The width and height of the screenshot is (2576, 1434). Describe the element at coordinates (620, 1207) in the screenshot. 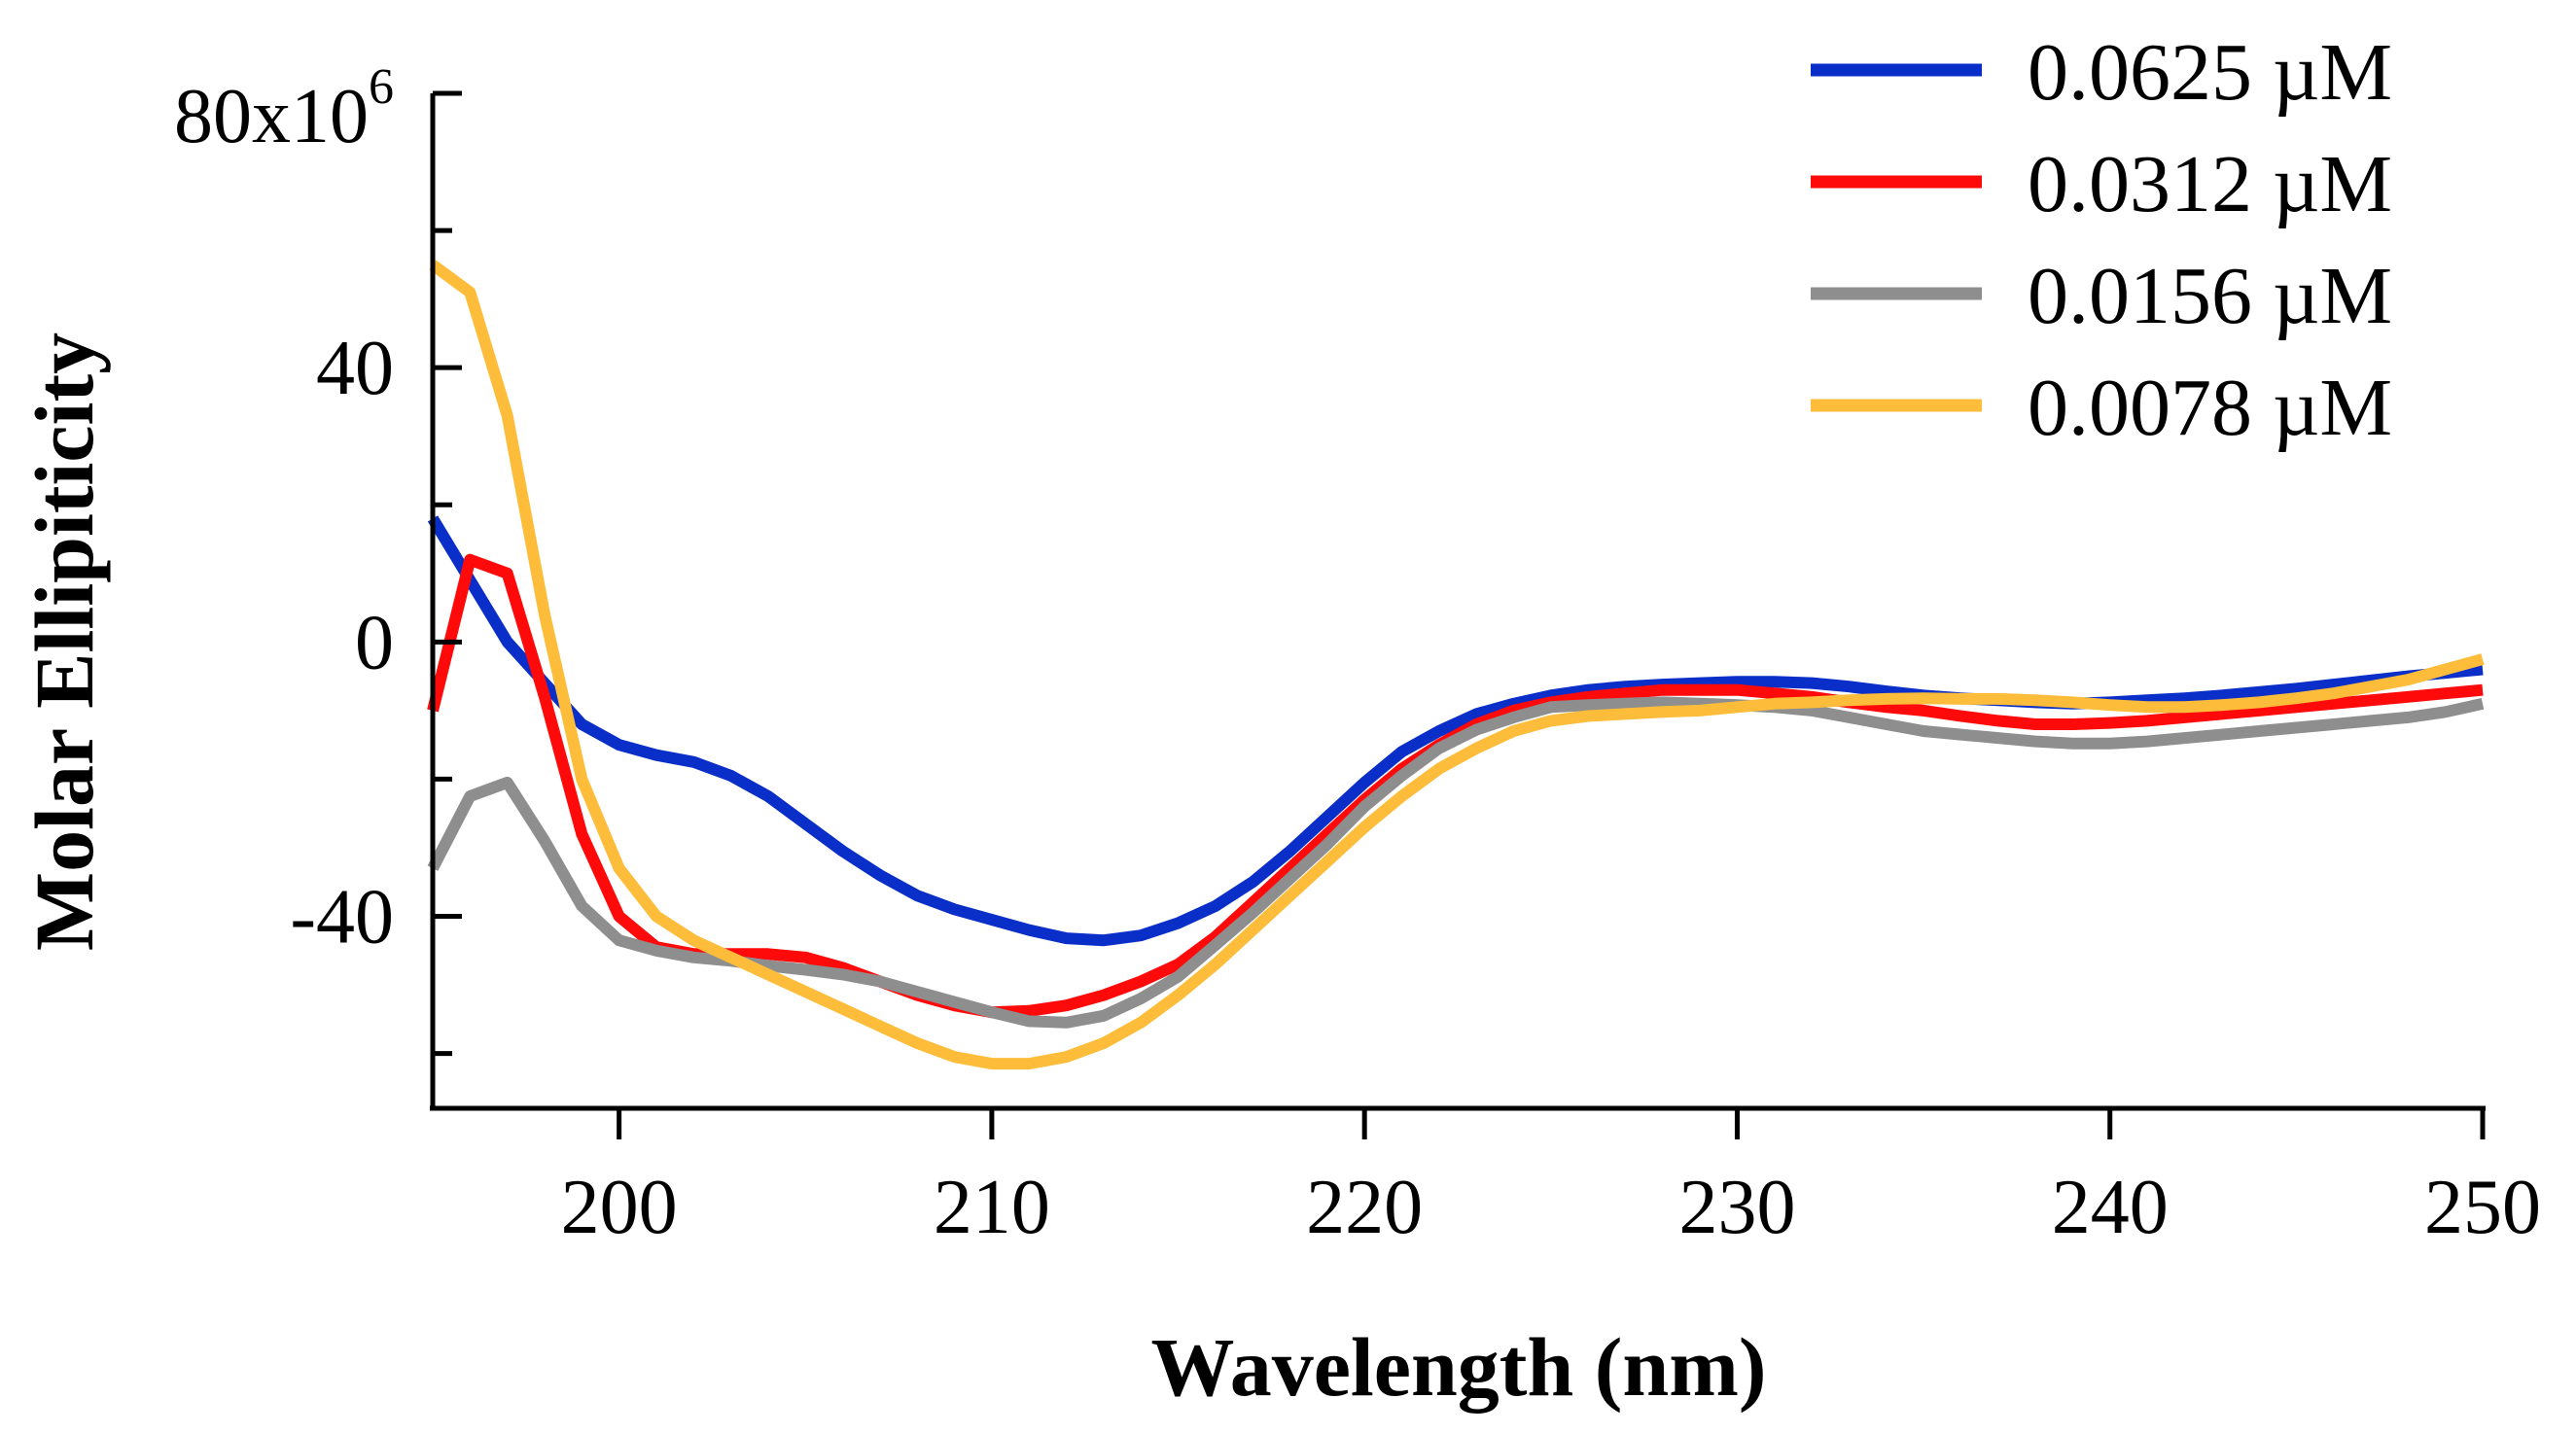

I see `x-tick-label: 200` at that location.